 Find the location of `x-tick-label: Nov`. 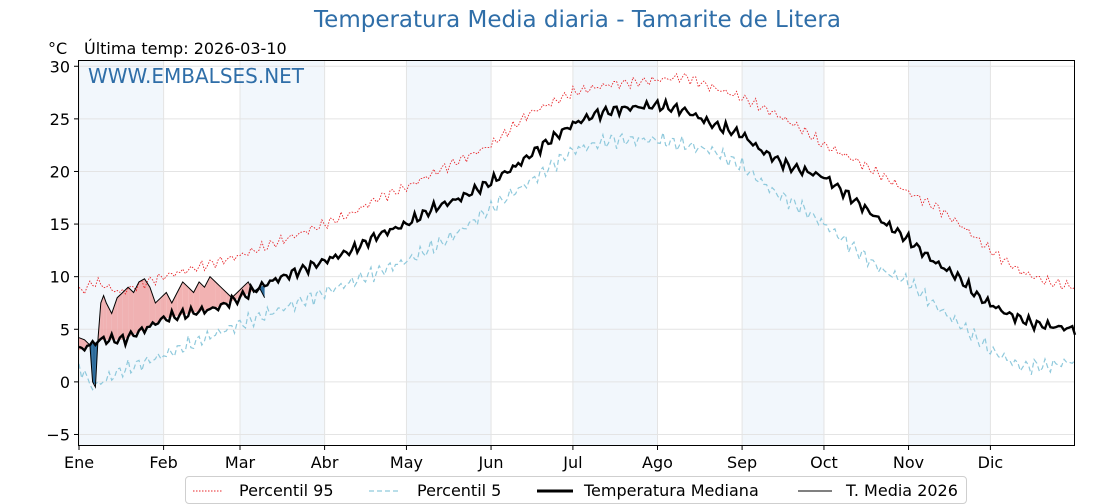

x-tick-label: Nov is located at coordinates (908, 462).